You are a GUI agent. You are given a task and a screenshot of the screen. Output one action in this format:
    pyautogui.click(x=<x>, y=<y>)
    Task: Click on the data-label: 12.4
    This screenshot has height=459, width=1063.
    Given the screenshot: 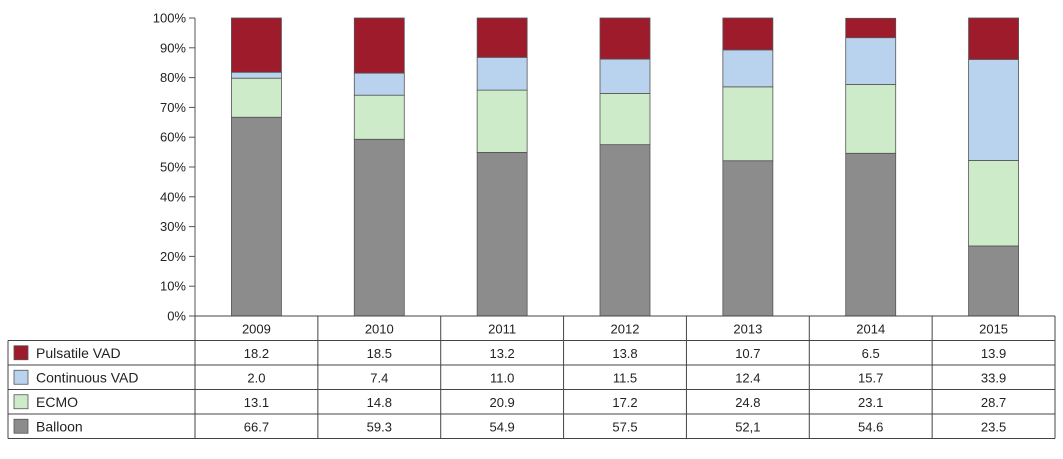 What is the action you would take?
    pyautogui.click(x=747, y=377)
    